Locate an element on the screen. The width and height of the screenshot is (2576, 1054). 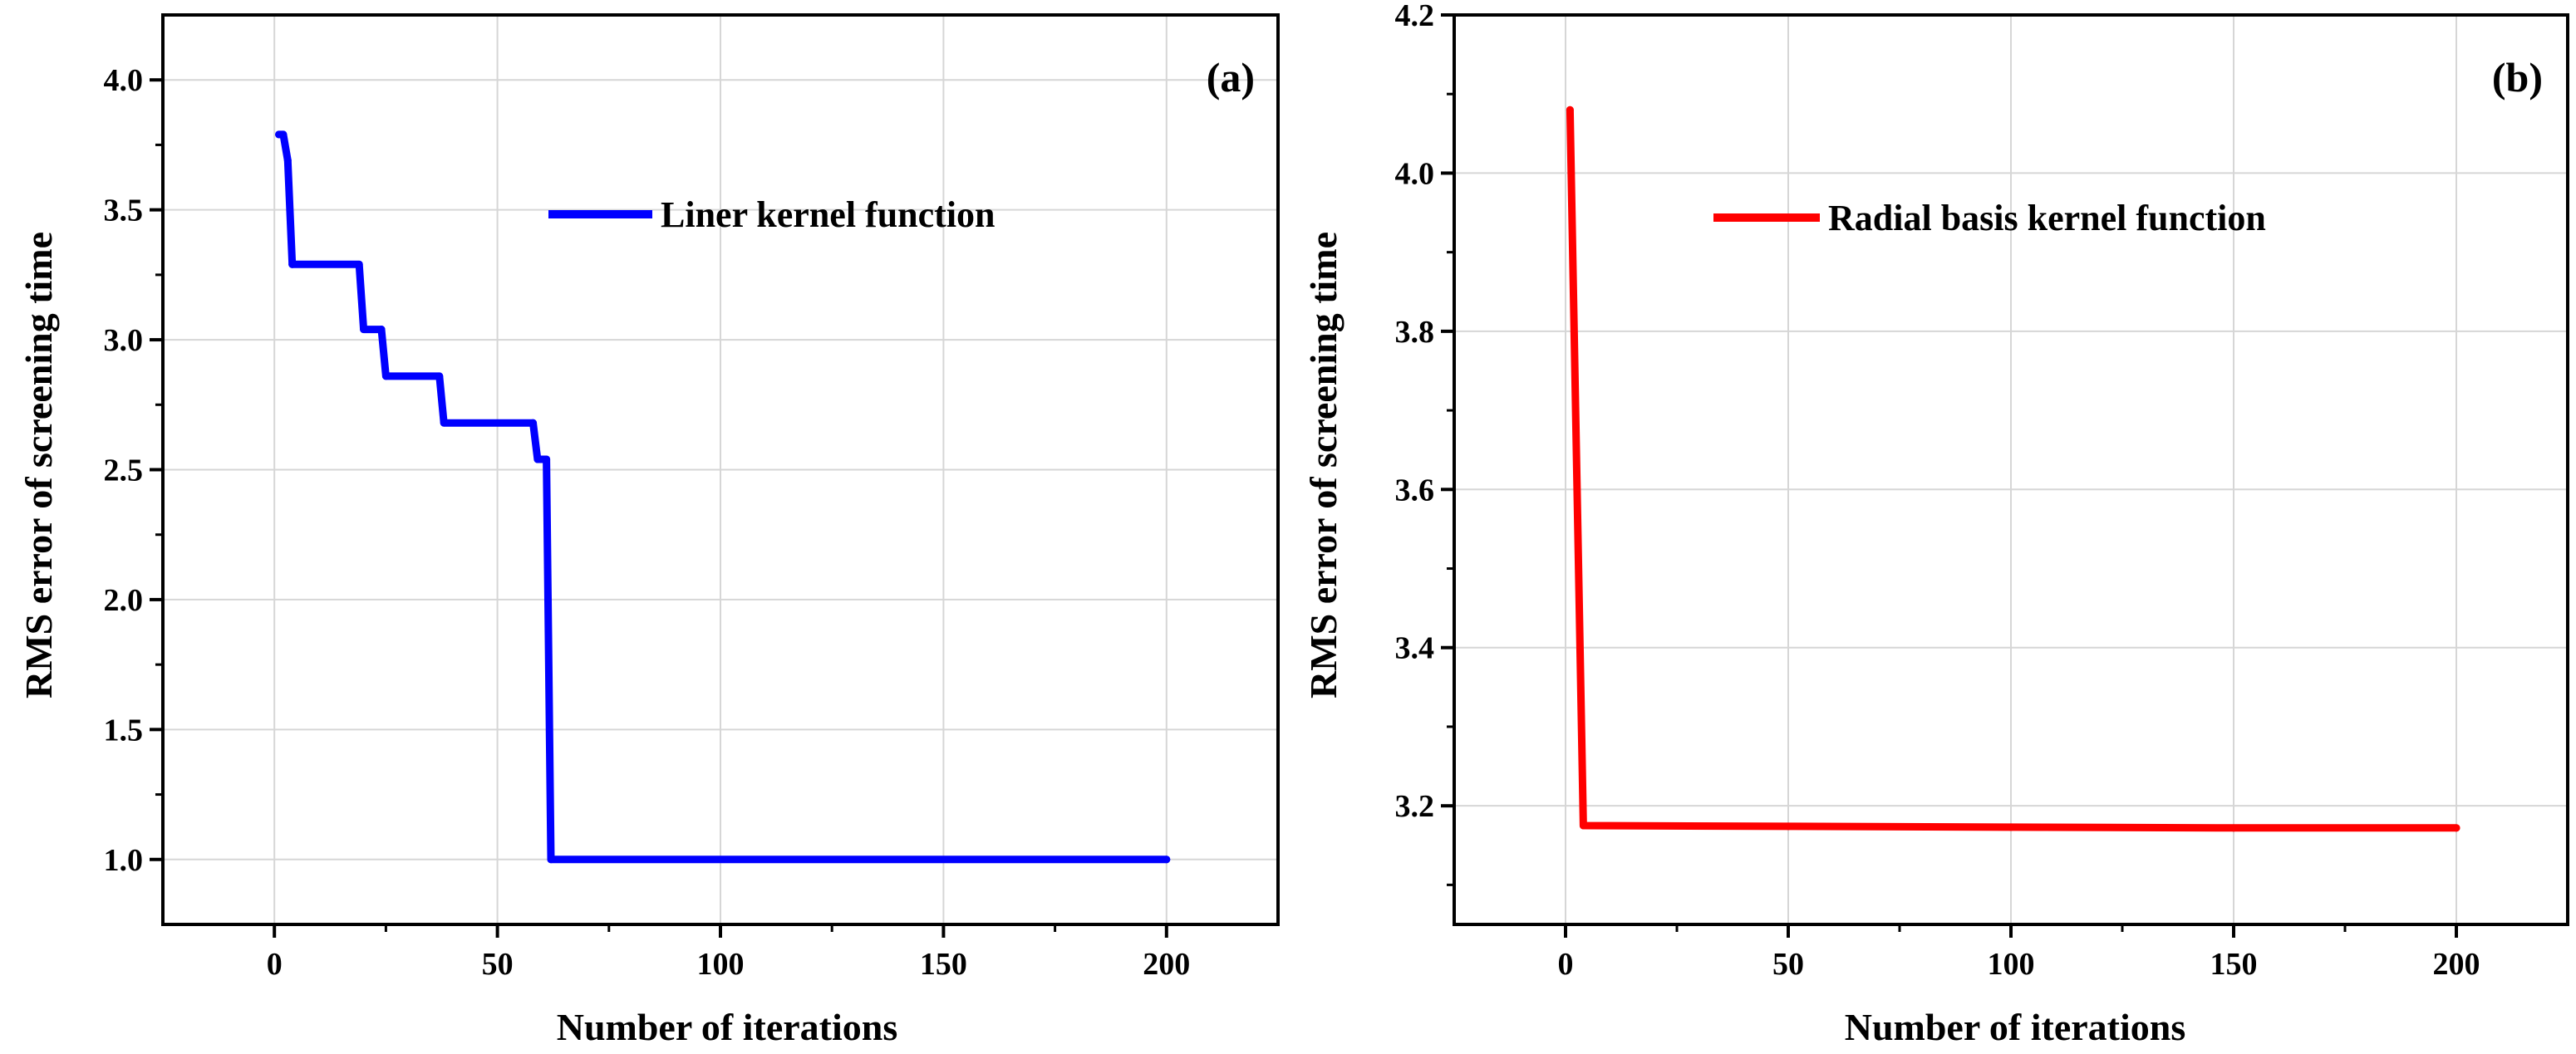
panel-a-y-tick-label: 2.5 is located at coordinates (124, 470).